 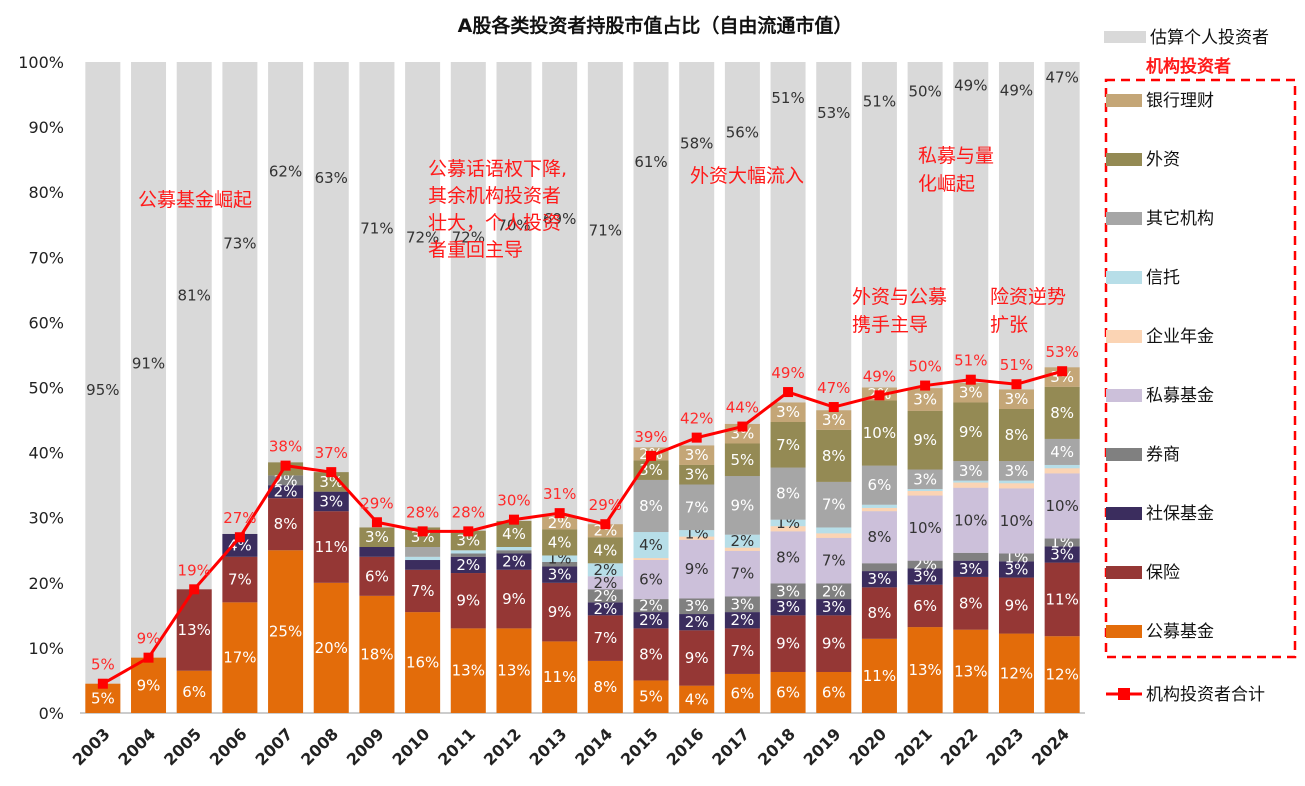 I want to click on bar-group: 6%9%3%2%7%7%8%3%53%, so click(x=834, y=387).